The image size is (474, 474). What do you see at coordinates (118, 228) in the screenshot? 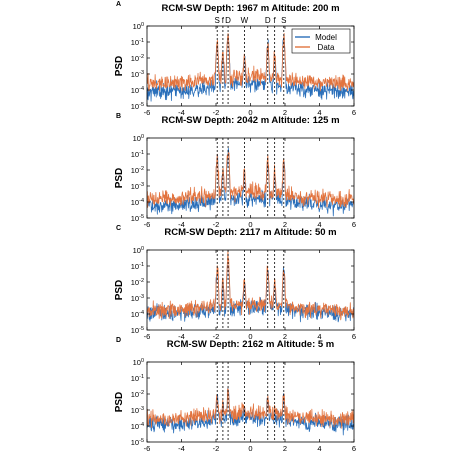
I see `panel-letter: C` at bounding box center [118, 228].